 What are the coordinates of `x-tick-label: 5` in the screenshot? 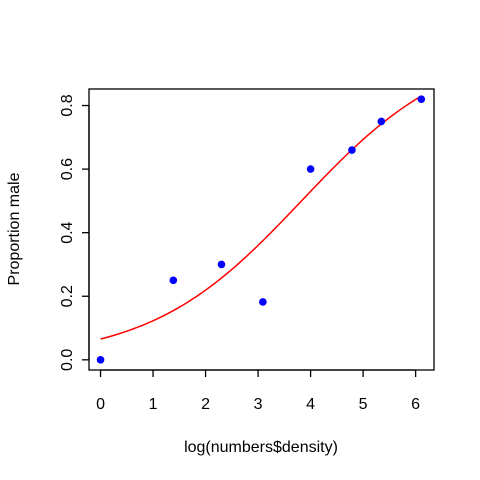 It's located at (363, 404).